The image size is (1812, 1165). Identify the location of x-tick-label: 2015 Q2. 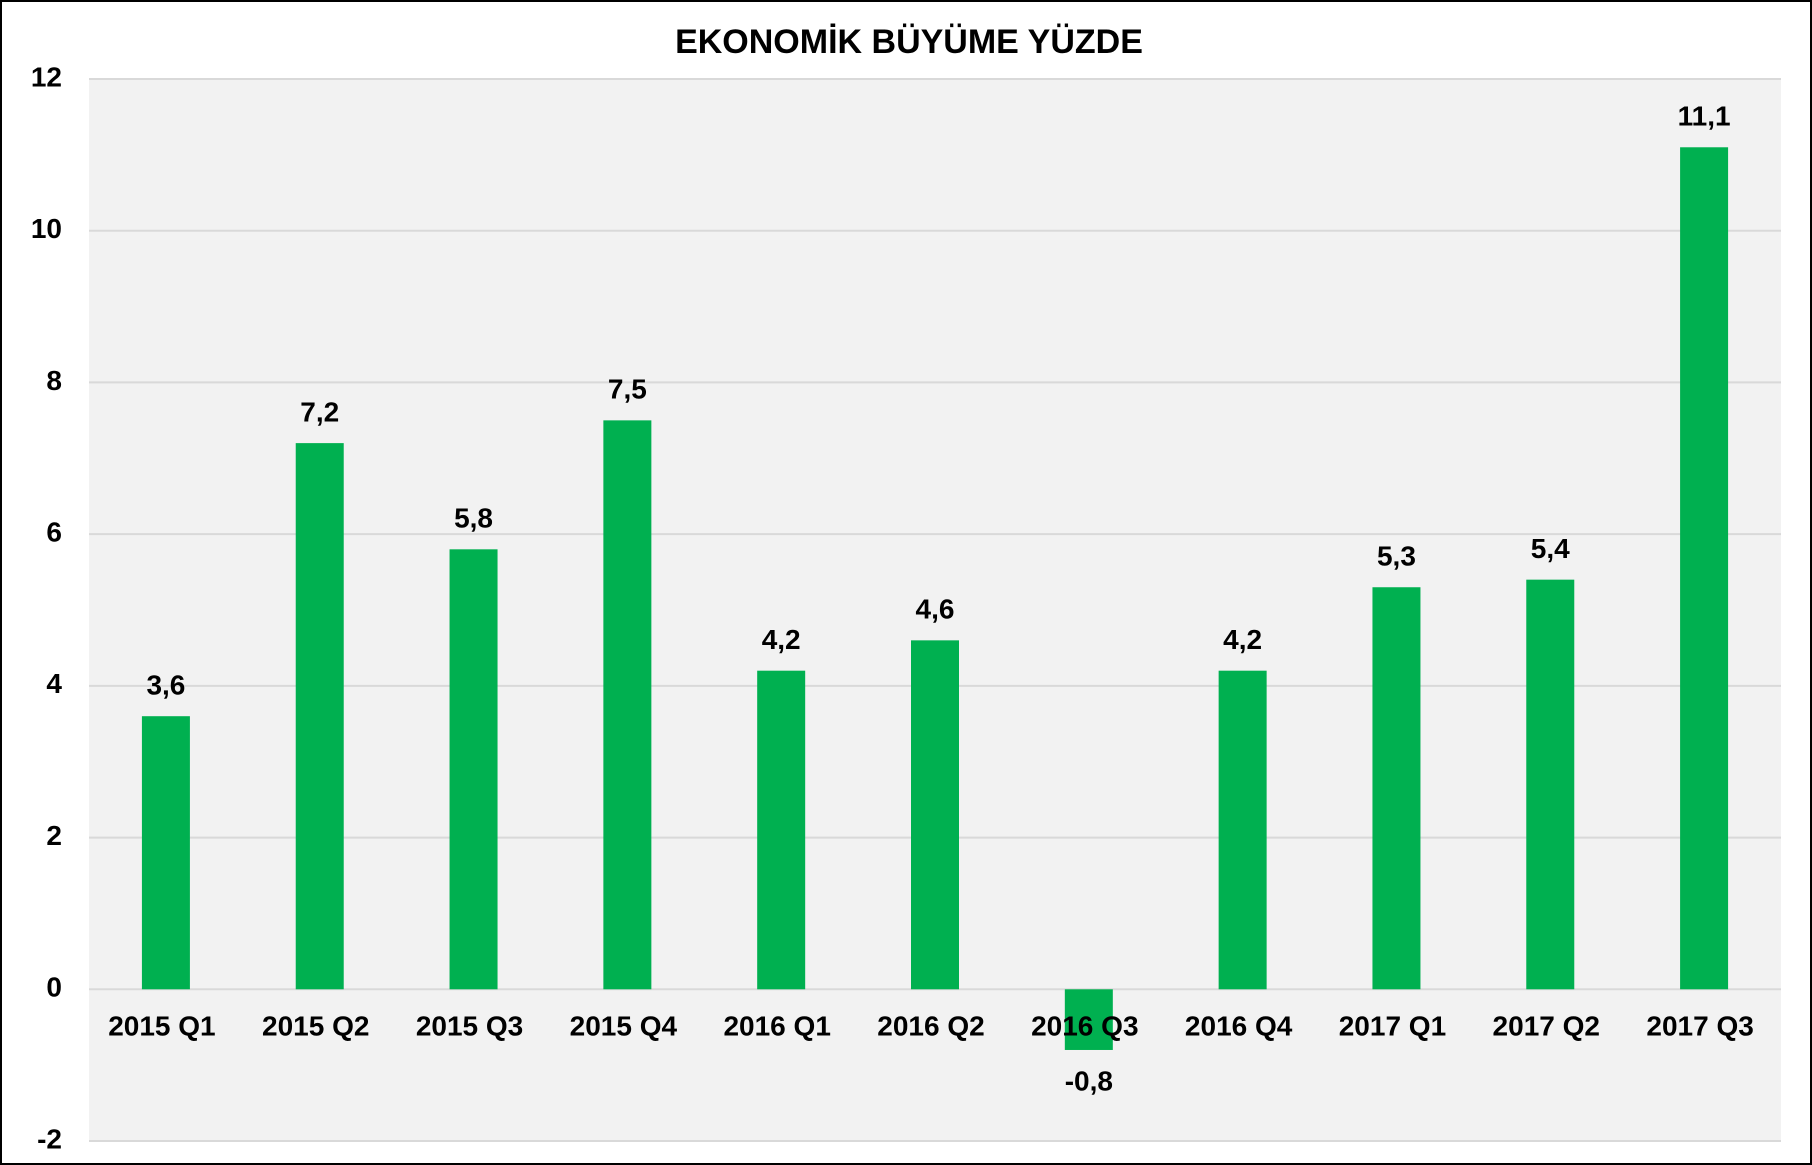
(315, 1026).